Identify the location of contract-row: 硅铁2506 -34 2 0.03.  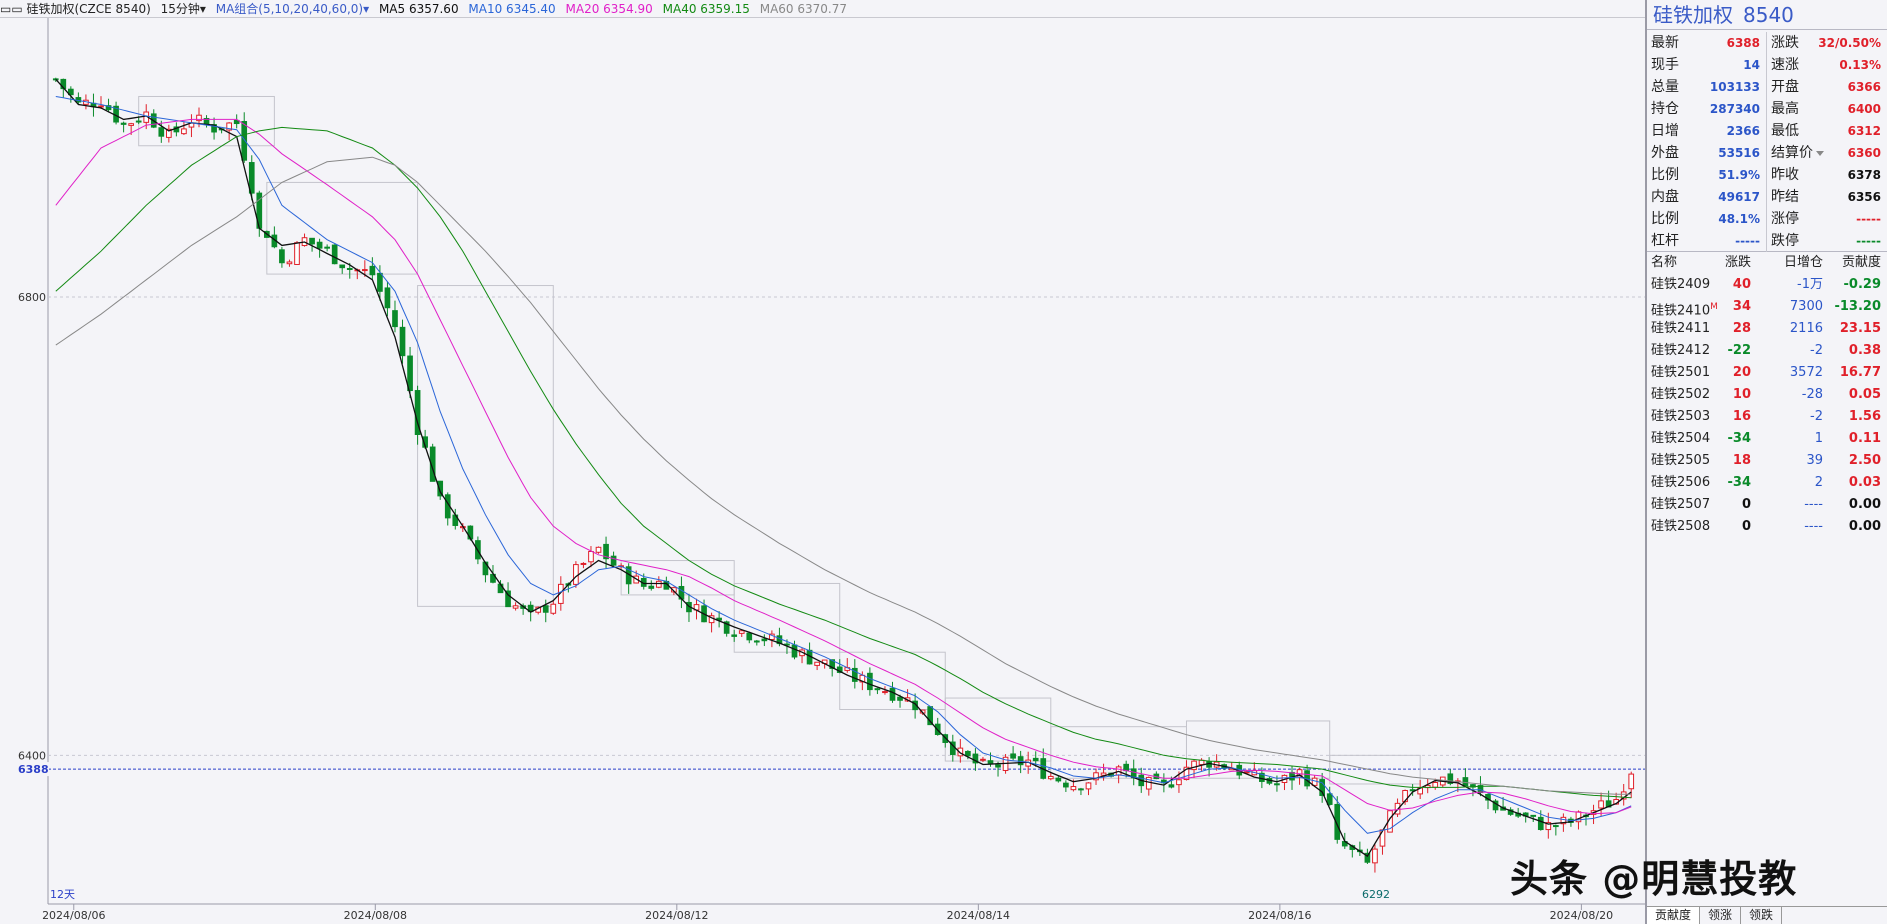
(1767, 483).